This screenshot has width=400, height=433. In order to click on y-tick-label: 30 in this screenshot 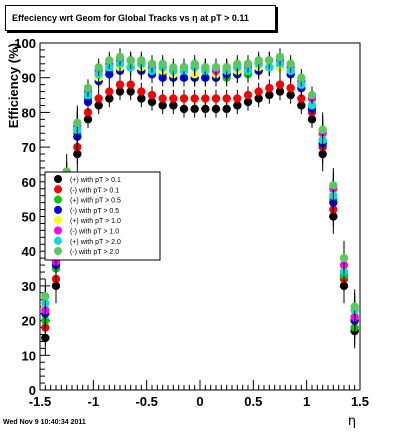, I will do `click(29, 286)`.